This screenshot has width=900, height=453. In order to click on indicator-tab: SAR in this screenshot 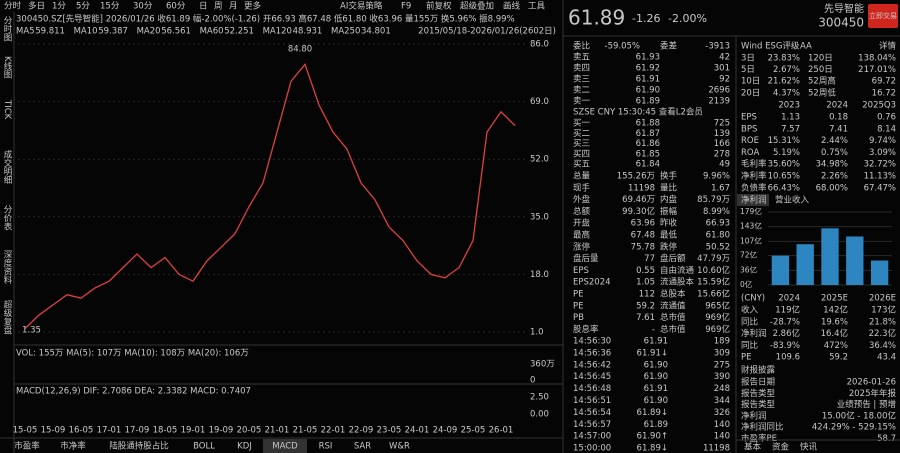, I will do `click(362, 447)`.